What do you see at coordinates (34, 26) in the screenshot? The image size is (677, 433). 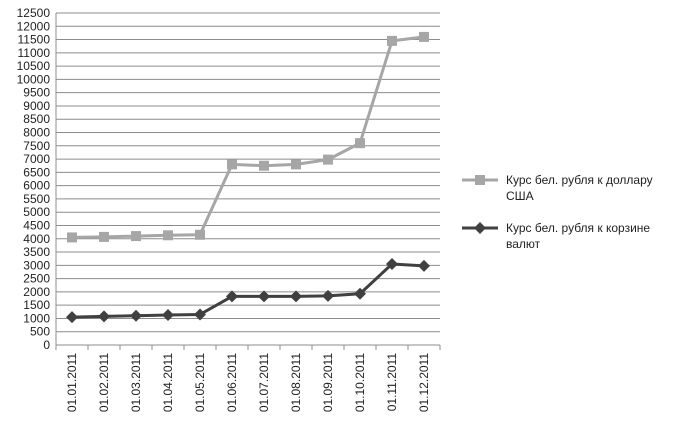 I see `y-tick-label: 12000` at bounding box center [34, 26].